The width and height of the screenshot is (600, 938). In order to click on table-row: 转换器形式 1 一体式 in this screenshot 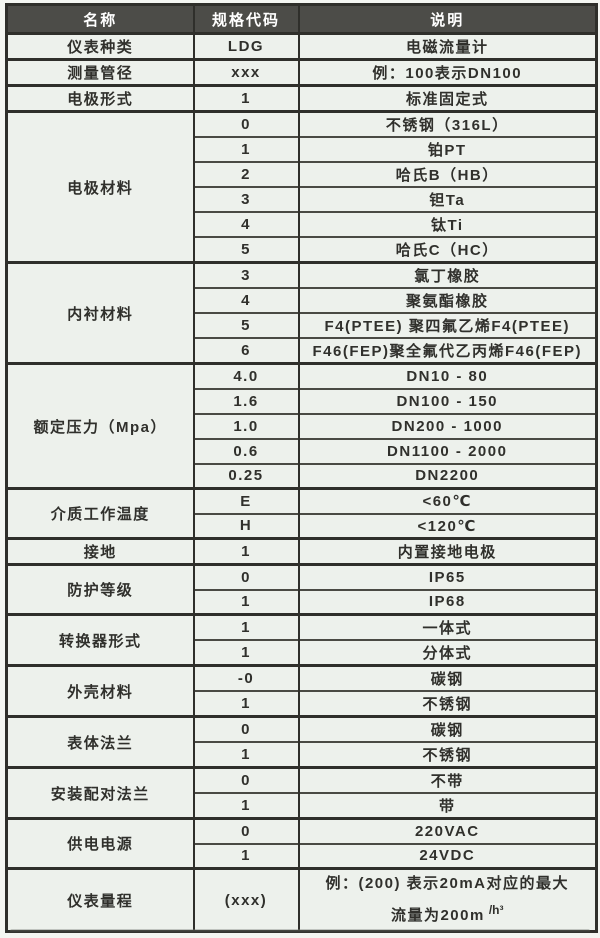, I will do `click(301, 639)`.